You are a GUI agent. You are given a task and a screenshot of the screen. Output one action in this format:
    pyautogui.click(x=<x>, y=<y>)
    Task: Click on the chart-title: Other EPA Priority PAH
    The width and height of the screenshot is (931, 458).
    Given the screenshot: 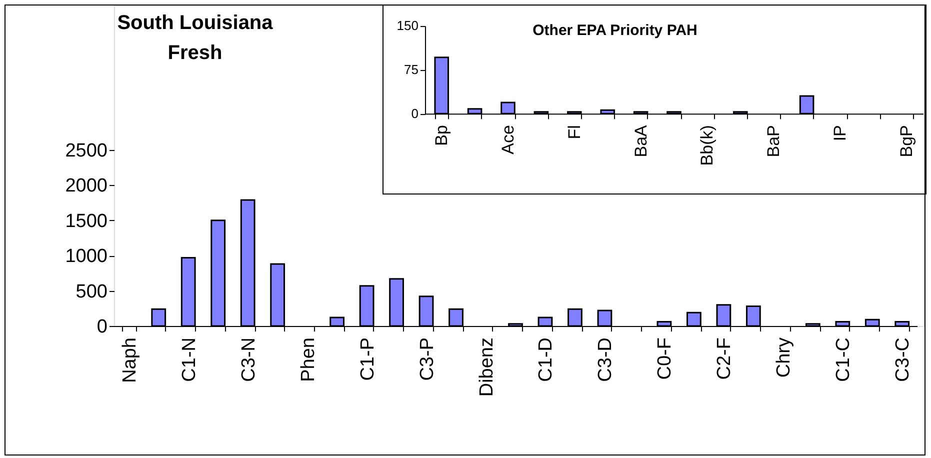 What is the action you would take?
    pyautogui.click(x=615, y=30)
    